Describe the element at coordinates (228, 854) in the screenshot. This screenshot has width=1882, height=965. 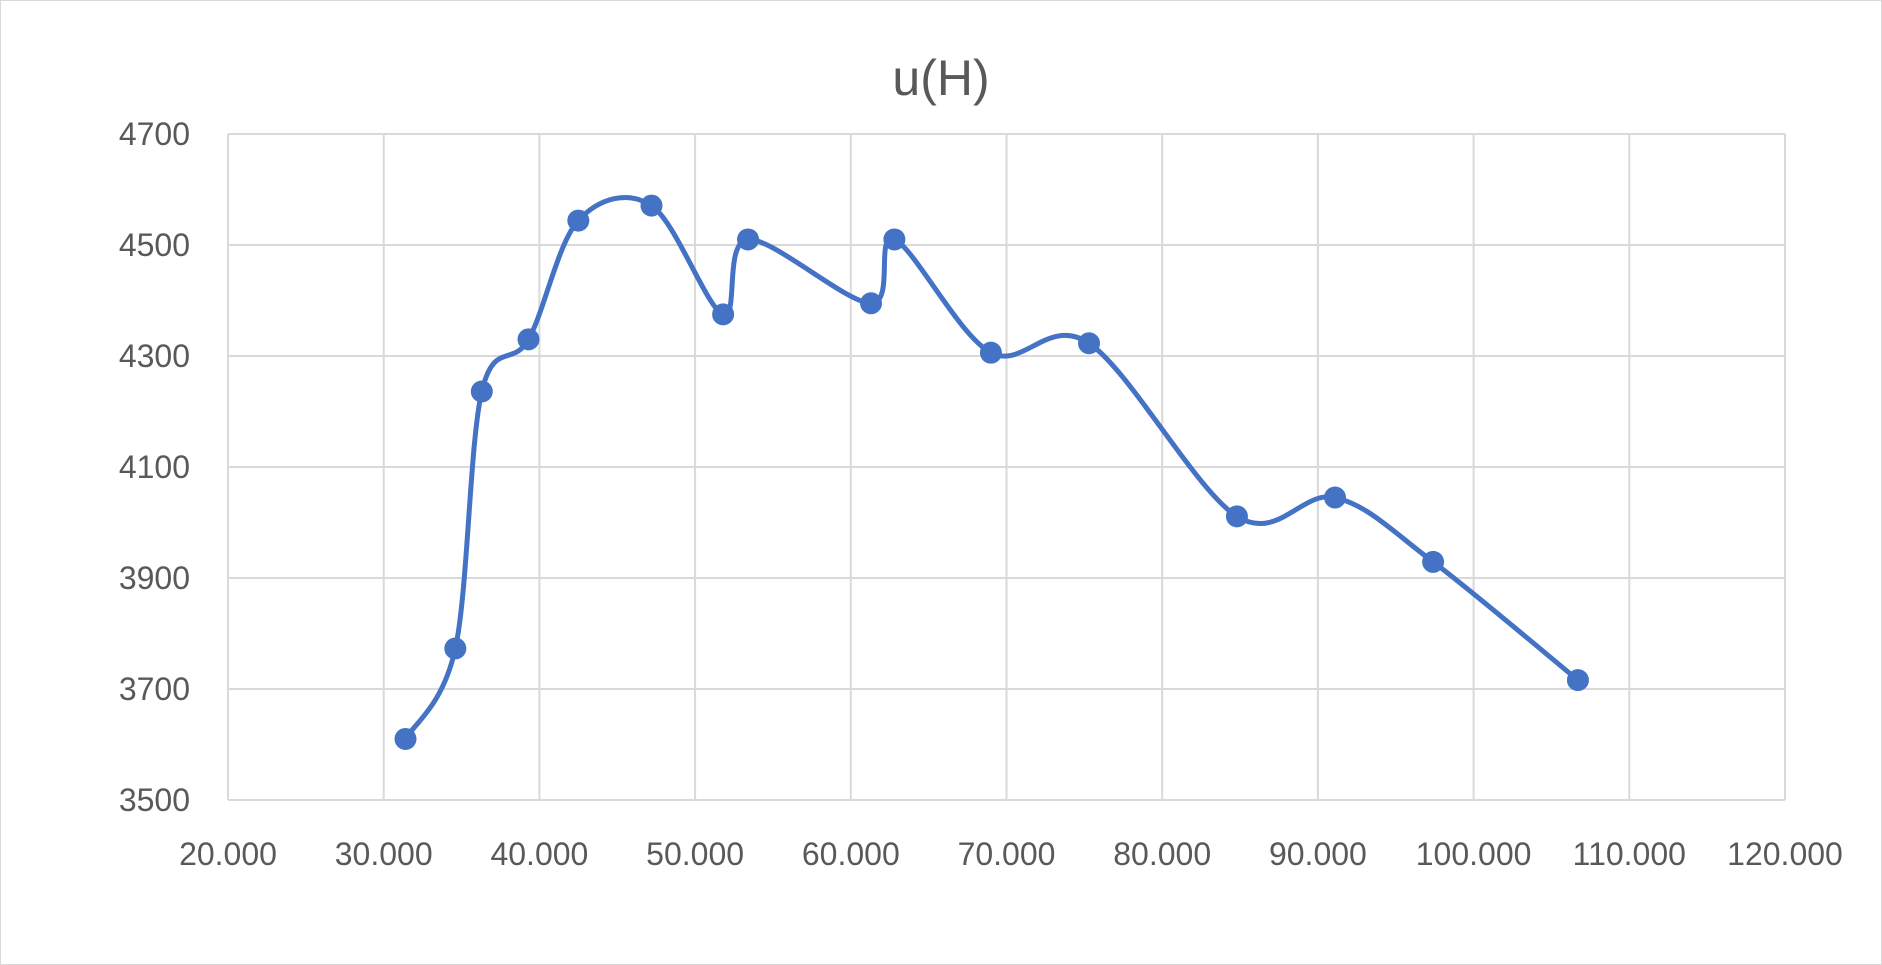
I see `x-tick-label: 20.000` at that location.